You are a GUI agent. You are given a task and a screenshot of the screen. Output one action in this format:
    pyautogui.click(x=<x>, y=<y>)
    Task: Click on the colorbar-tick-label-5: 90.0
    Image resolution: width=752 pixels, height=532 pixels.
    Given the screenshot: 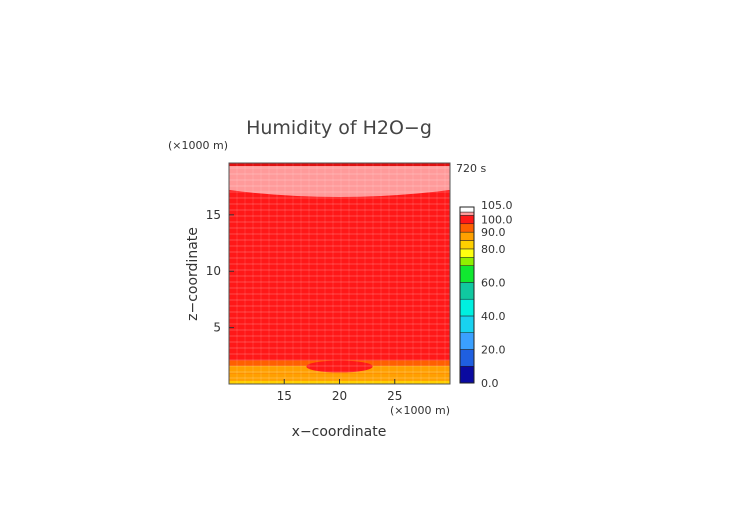 What is the action you would take?
    pyautogui.click(x=493, y=232)
    